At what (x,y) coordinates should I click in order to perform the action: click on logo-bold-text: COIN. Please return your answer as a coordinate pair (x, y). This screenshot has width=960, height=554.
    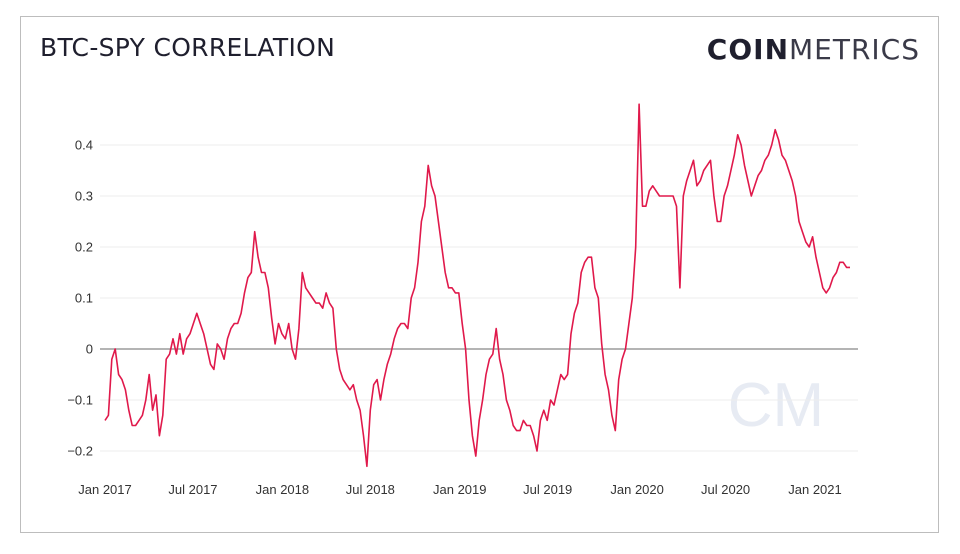
    Looking at the image, I should click on (747, 49).